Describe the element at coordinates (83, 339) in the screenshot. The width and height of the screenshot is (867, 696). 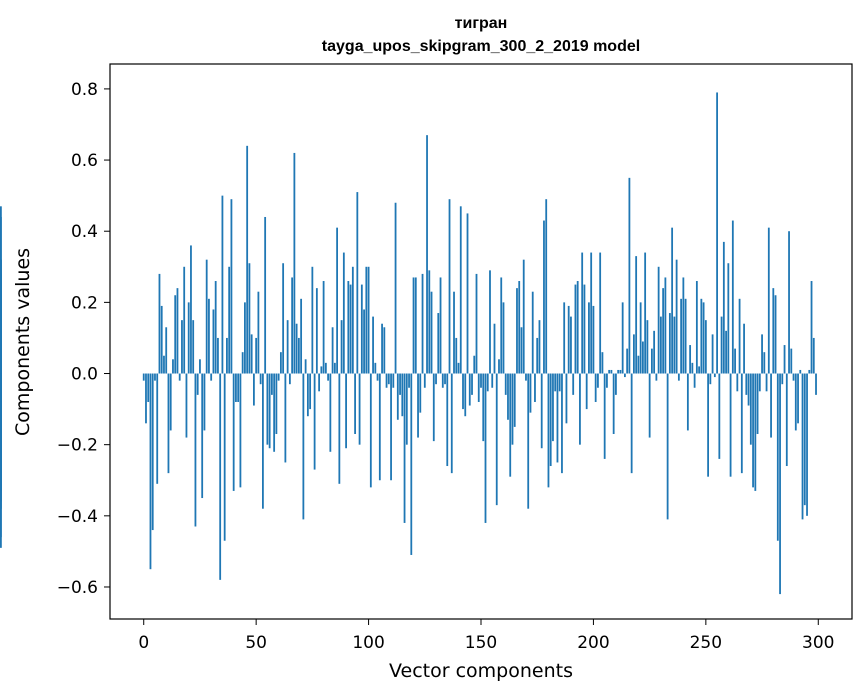
I see `y-axis-ticks: −0.6 −0.4 −0.2 0.0 0.2 0.4 0.6 0.8` at that location.